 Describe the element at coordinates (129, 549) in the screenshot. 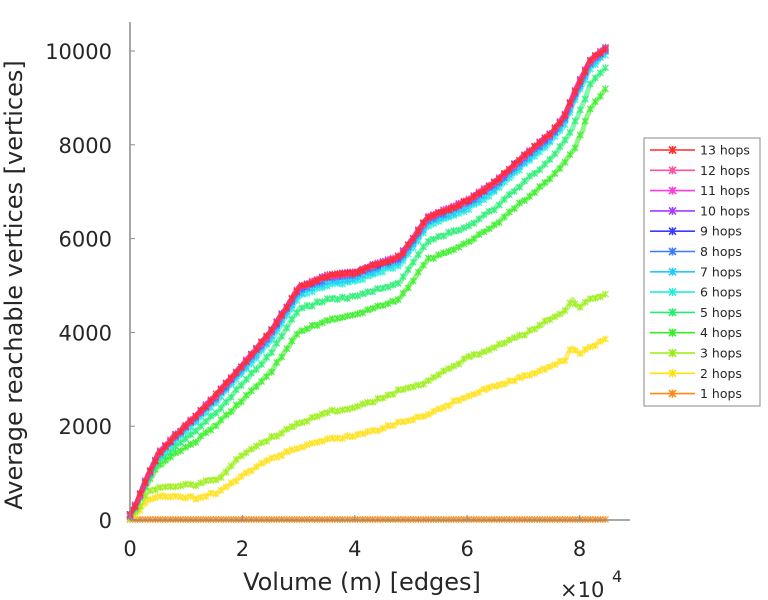

I see `x-tick-label: 0` at that location.